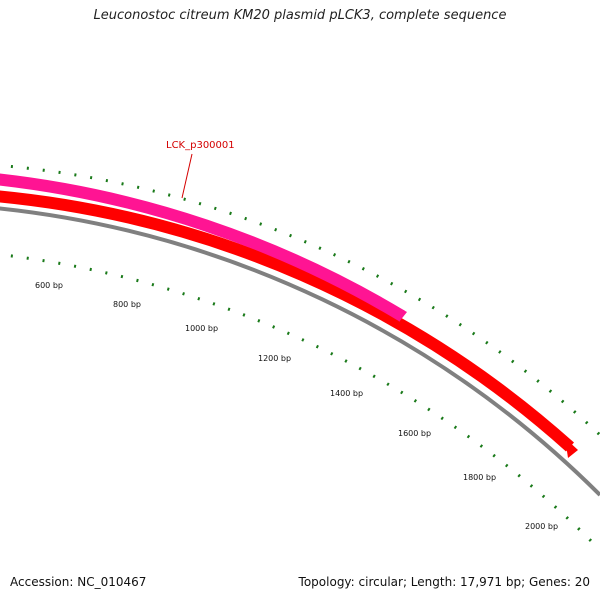 This screenshot has width=600, height=600. I want to click on scale-label: 1000 bp, so click(201, 328).